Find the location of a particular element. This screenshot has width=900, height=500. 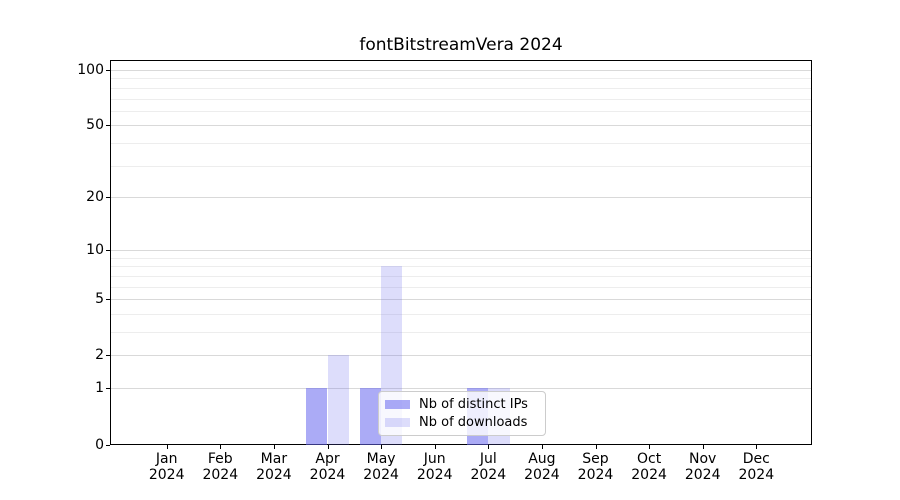

x-tick-label-jan: Jan 2024 is located at coordinates (166, 467).